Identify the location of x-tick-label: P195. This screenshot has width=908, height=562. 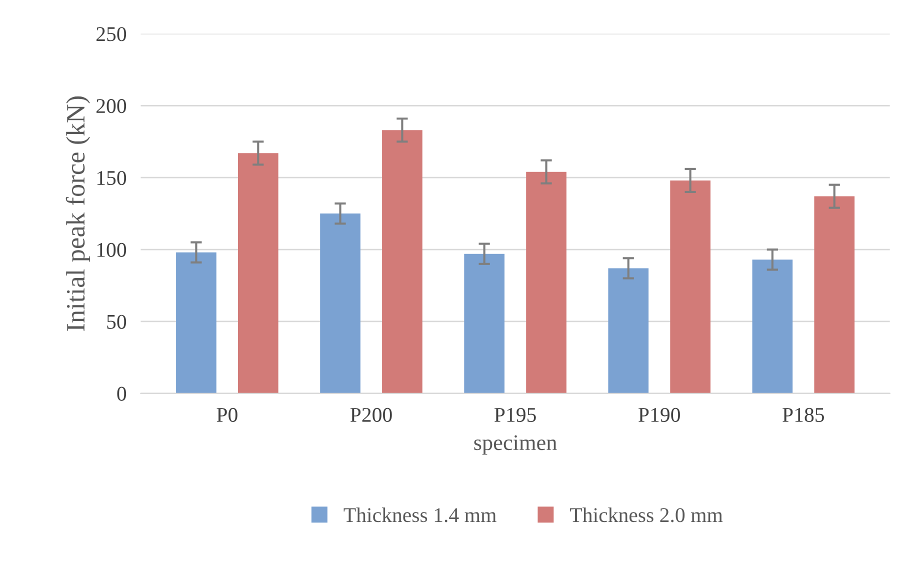
(515, 415).